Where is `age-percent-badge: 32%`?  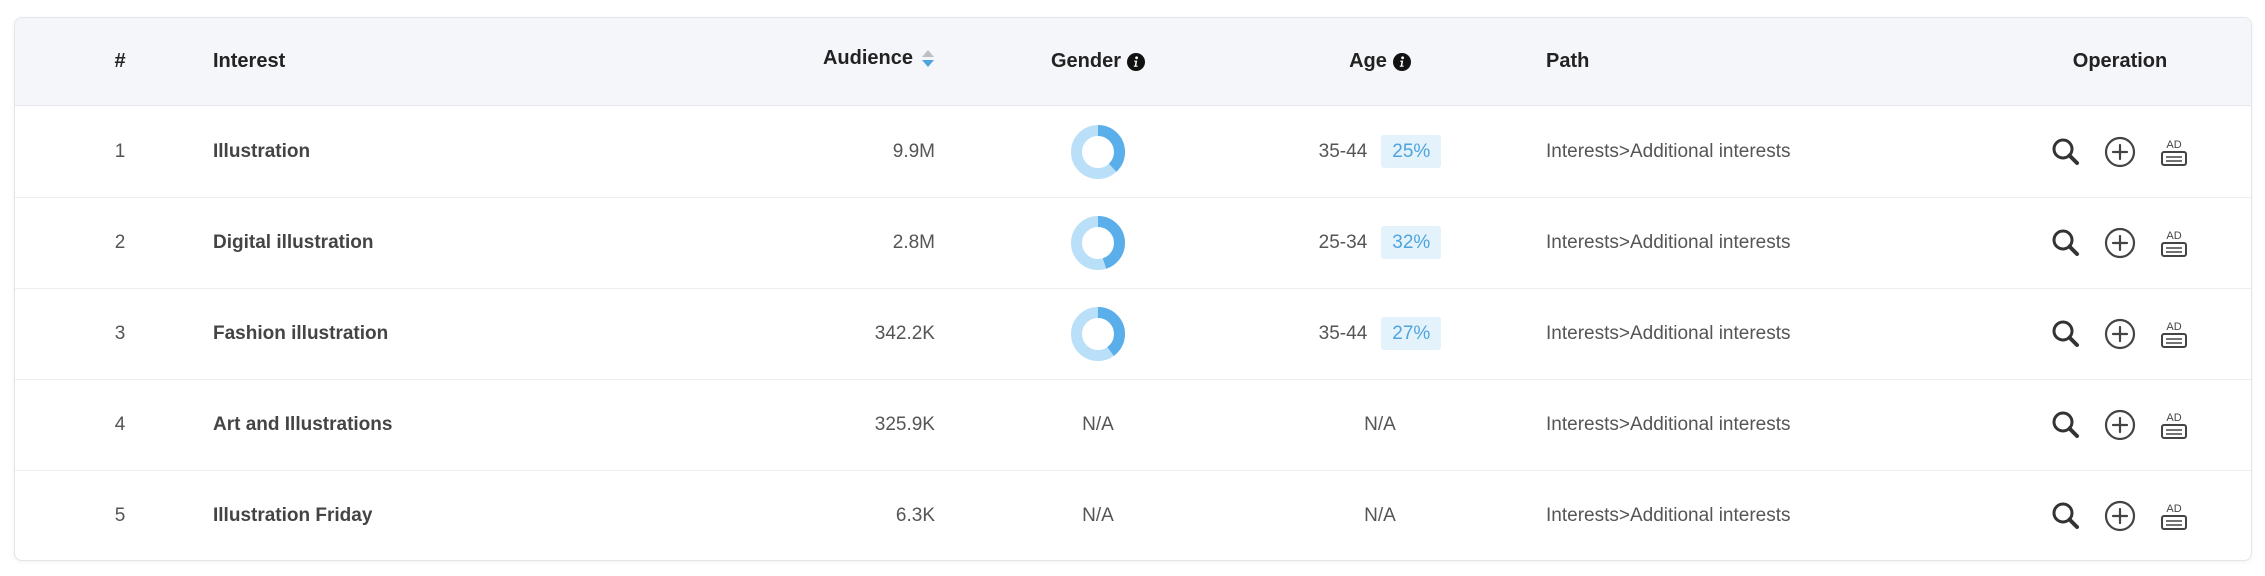 age-percent-badge: 32% is located at coordinates (1411, 242).